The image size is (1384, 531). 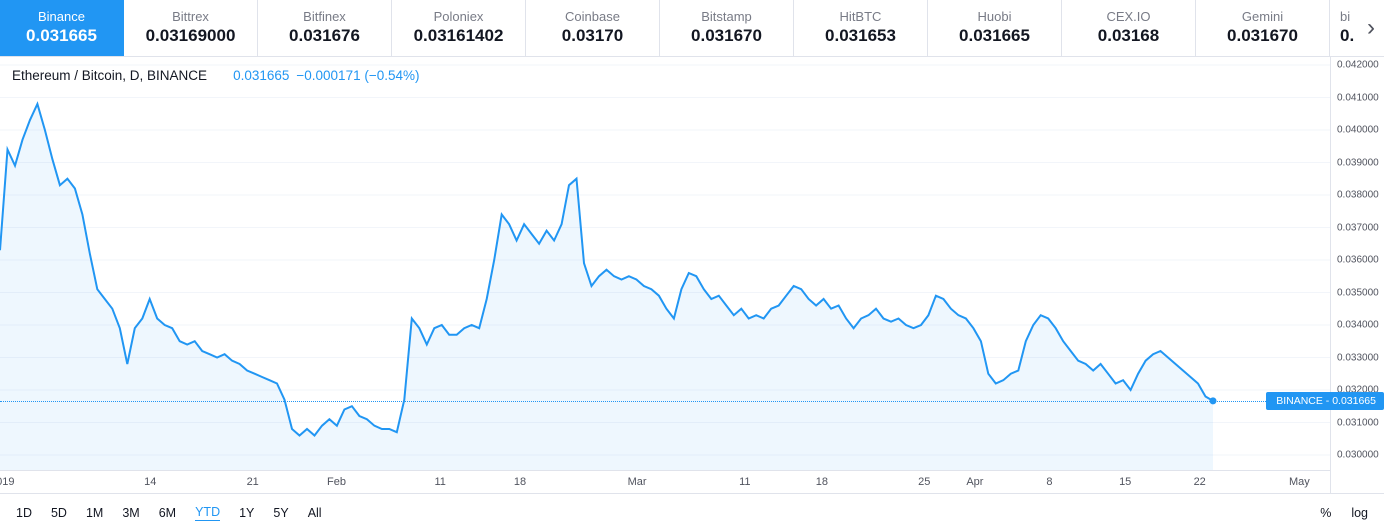 I want to click on price-axis-label: 0.040000, so click(x=1358, y=130).